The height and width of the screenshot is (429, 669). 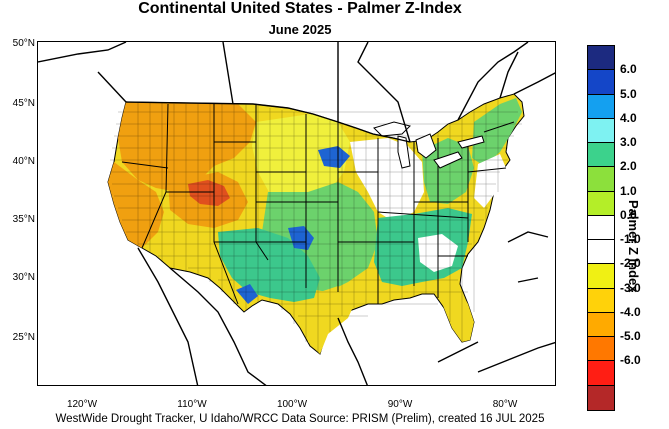 I want to click on lat-label-45: 45°N, so click(x=23, y=103).